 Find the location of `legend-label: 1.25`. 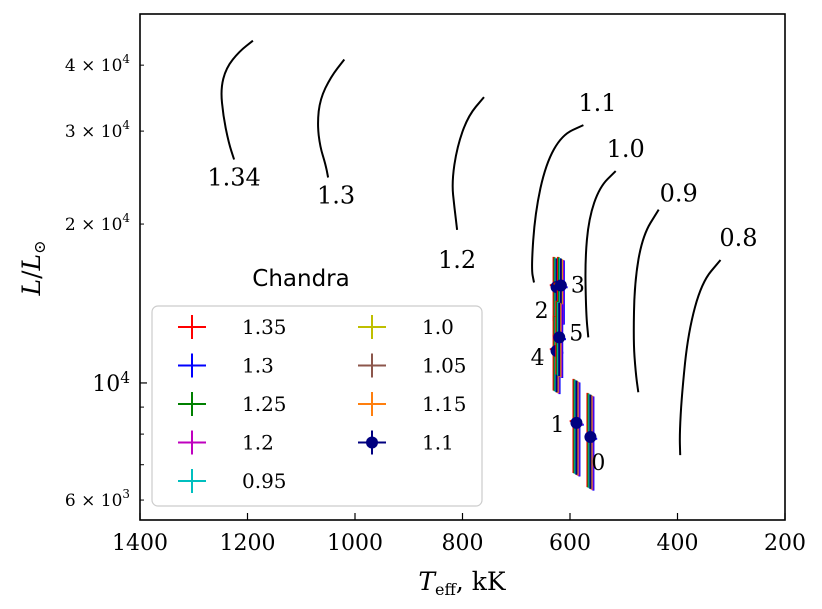

legend-label: 1.25 is located at coordinates (264, 404).